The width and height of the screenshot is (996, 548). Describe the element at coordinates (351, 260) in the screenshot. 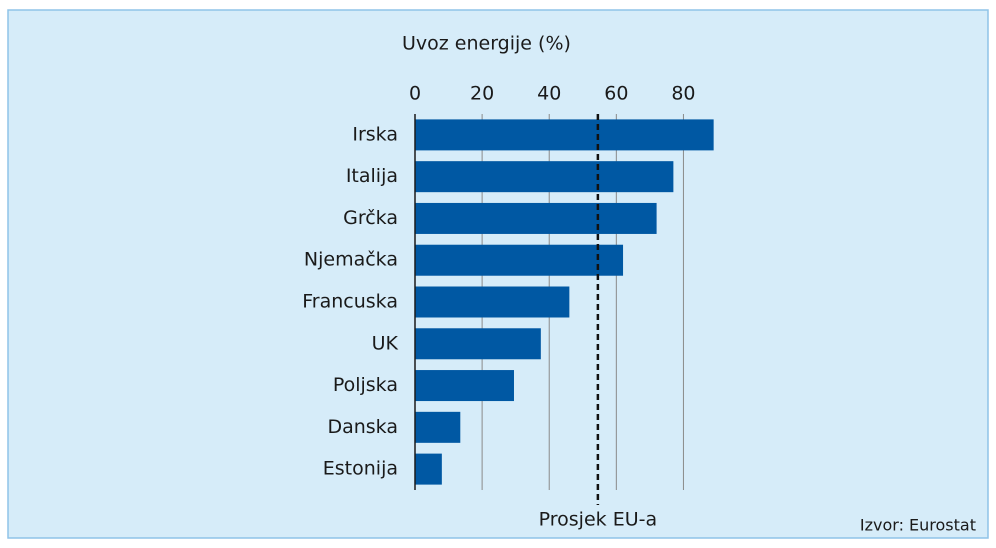

I see `y-tick-label: Njemačka` at that location.